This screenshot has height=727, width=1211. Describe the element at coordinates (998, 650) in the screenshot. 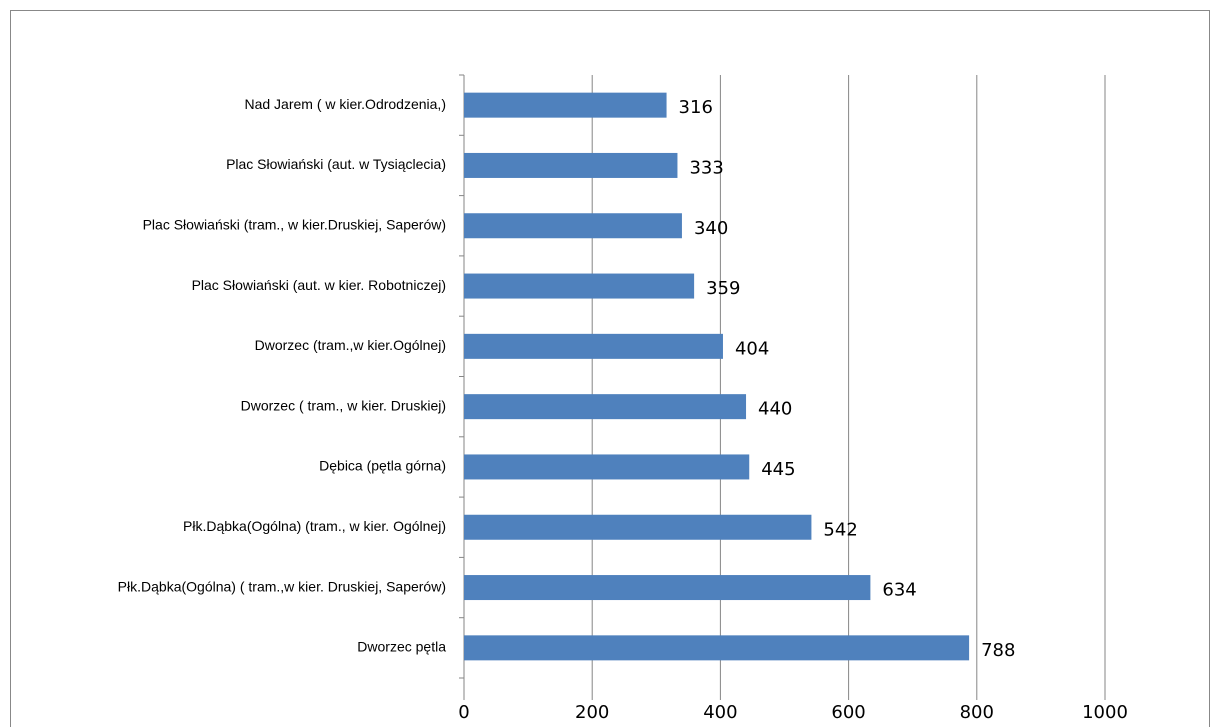

I see `data-label: 788` at that location.